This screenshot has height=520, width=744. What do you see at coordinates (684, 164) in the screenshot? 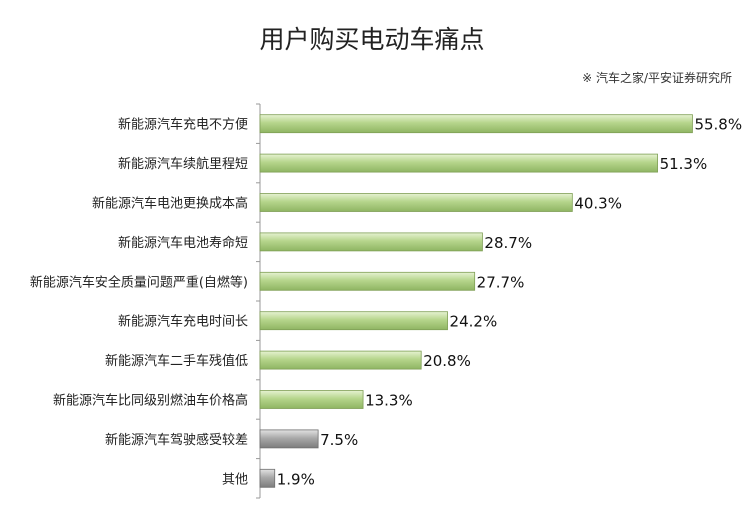
I see `value-label: 51.3%` at bounding box center [684, 164].